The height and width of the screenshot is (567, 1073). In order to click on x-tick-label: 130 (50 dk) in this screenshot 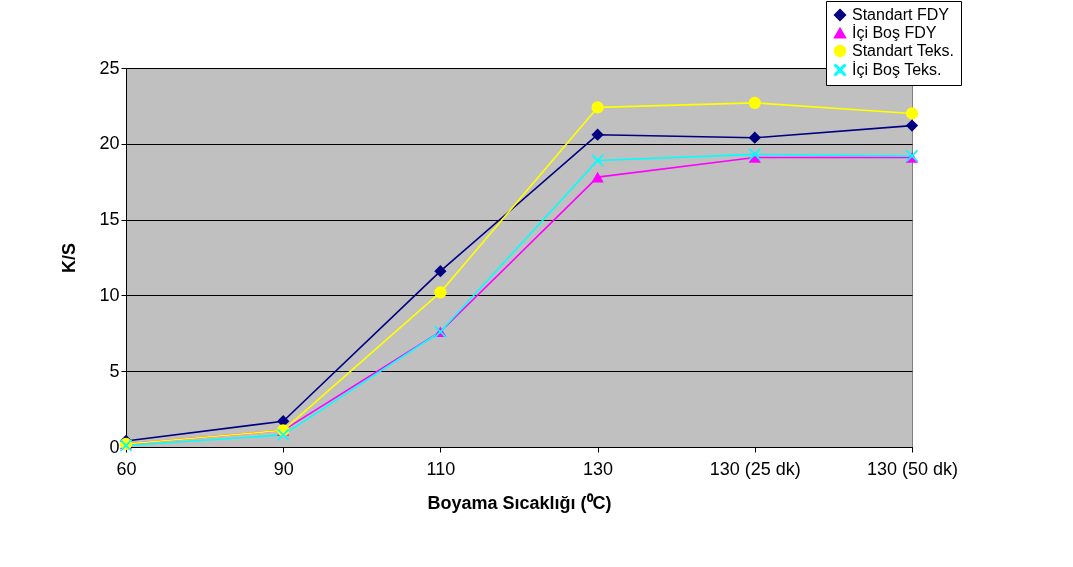, I will do `click(912, 468)`.